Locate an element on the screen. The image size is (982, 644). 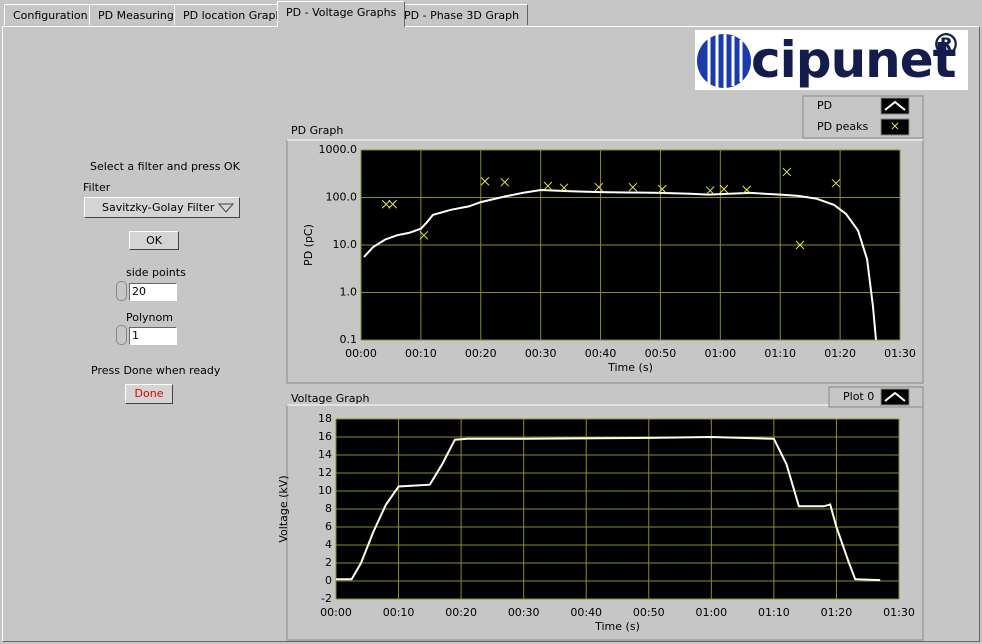
polynom-input: 1 is located at coordinates (153, 336).